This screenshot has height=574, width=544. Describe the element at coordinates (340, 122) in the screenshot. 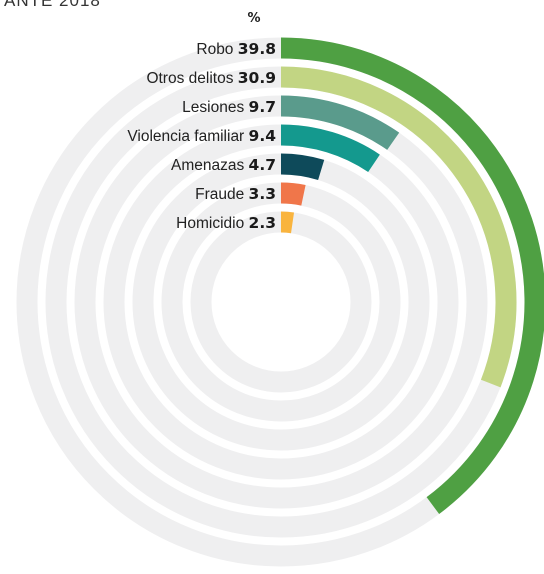

I see `bar-lesiones` at that location.